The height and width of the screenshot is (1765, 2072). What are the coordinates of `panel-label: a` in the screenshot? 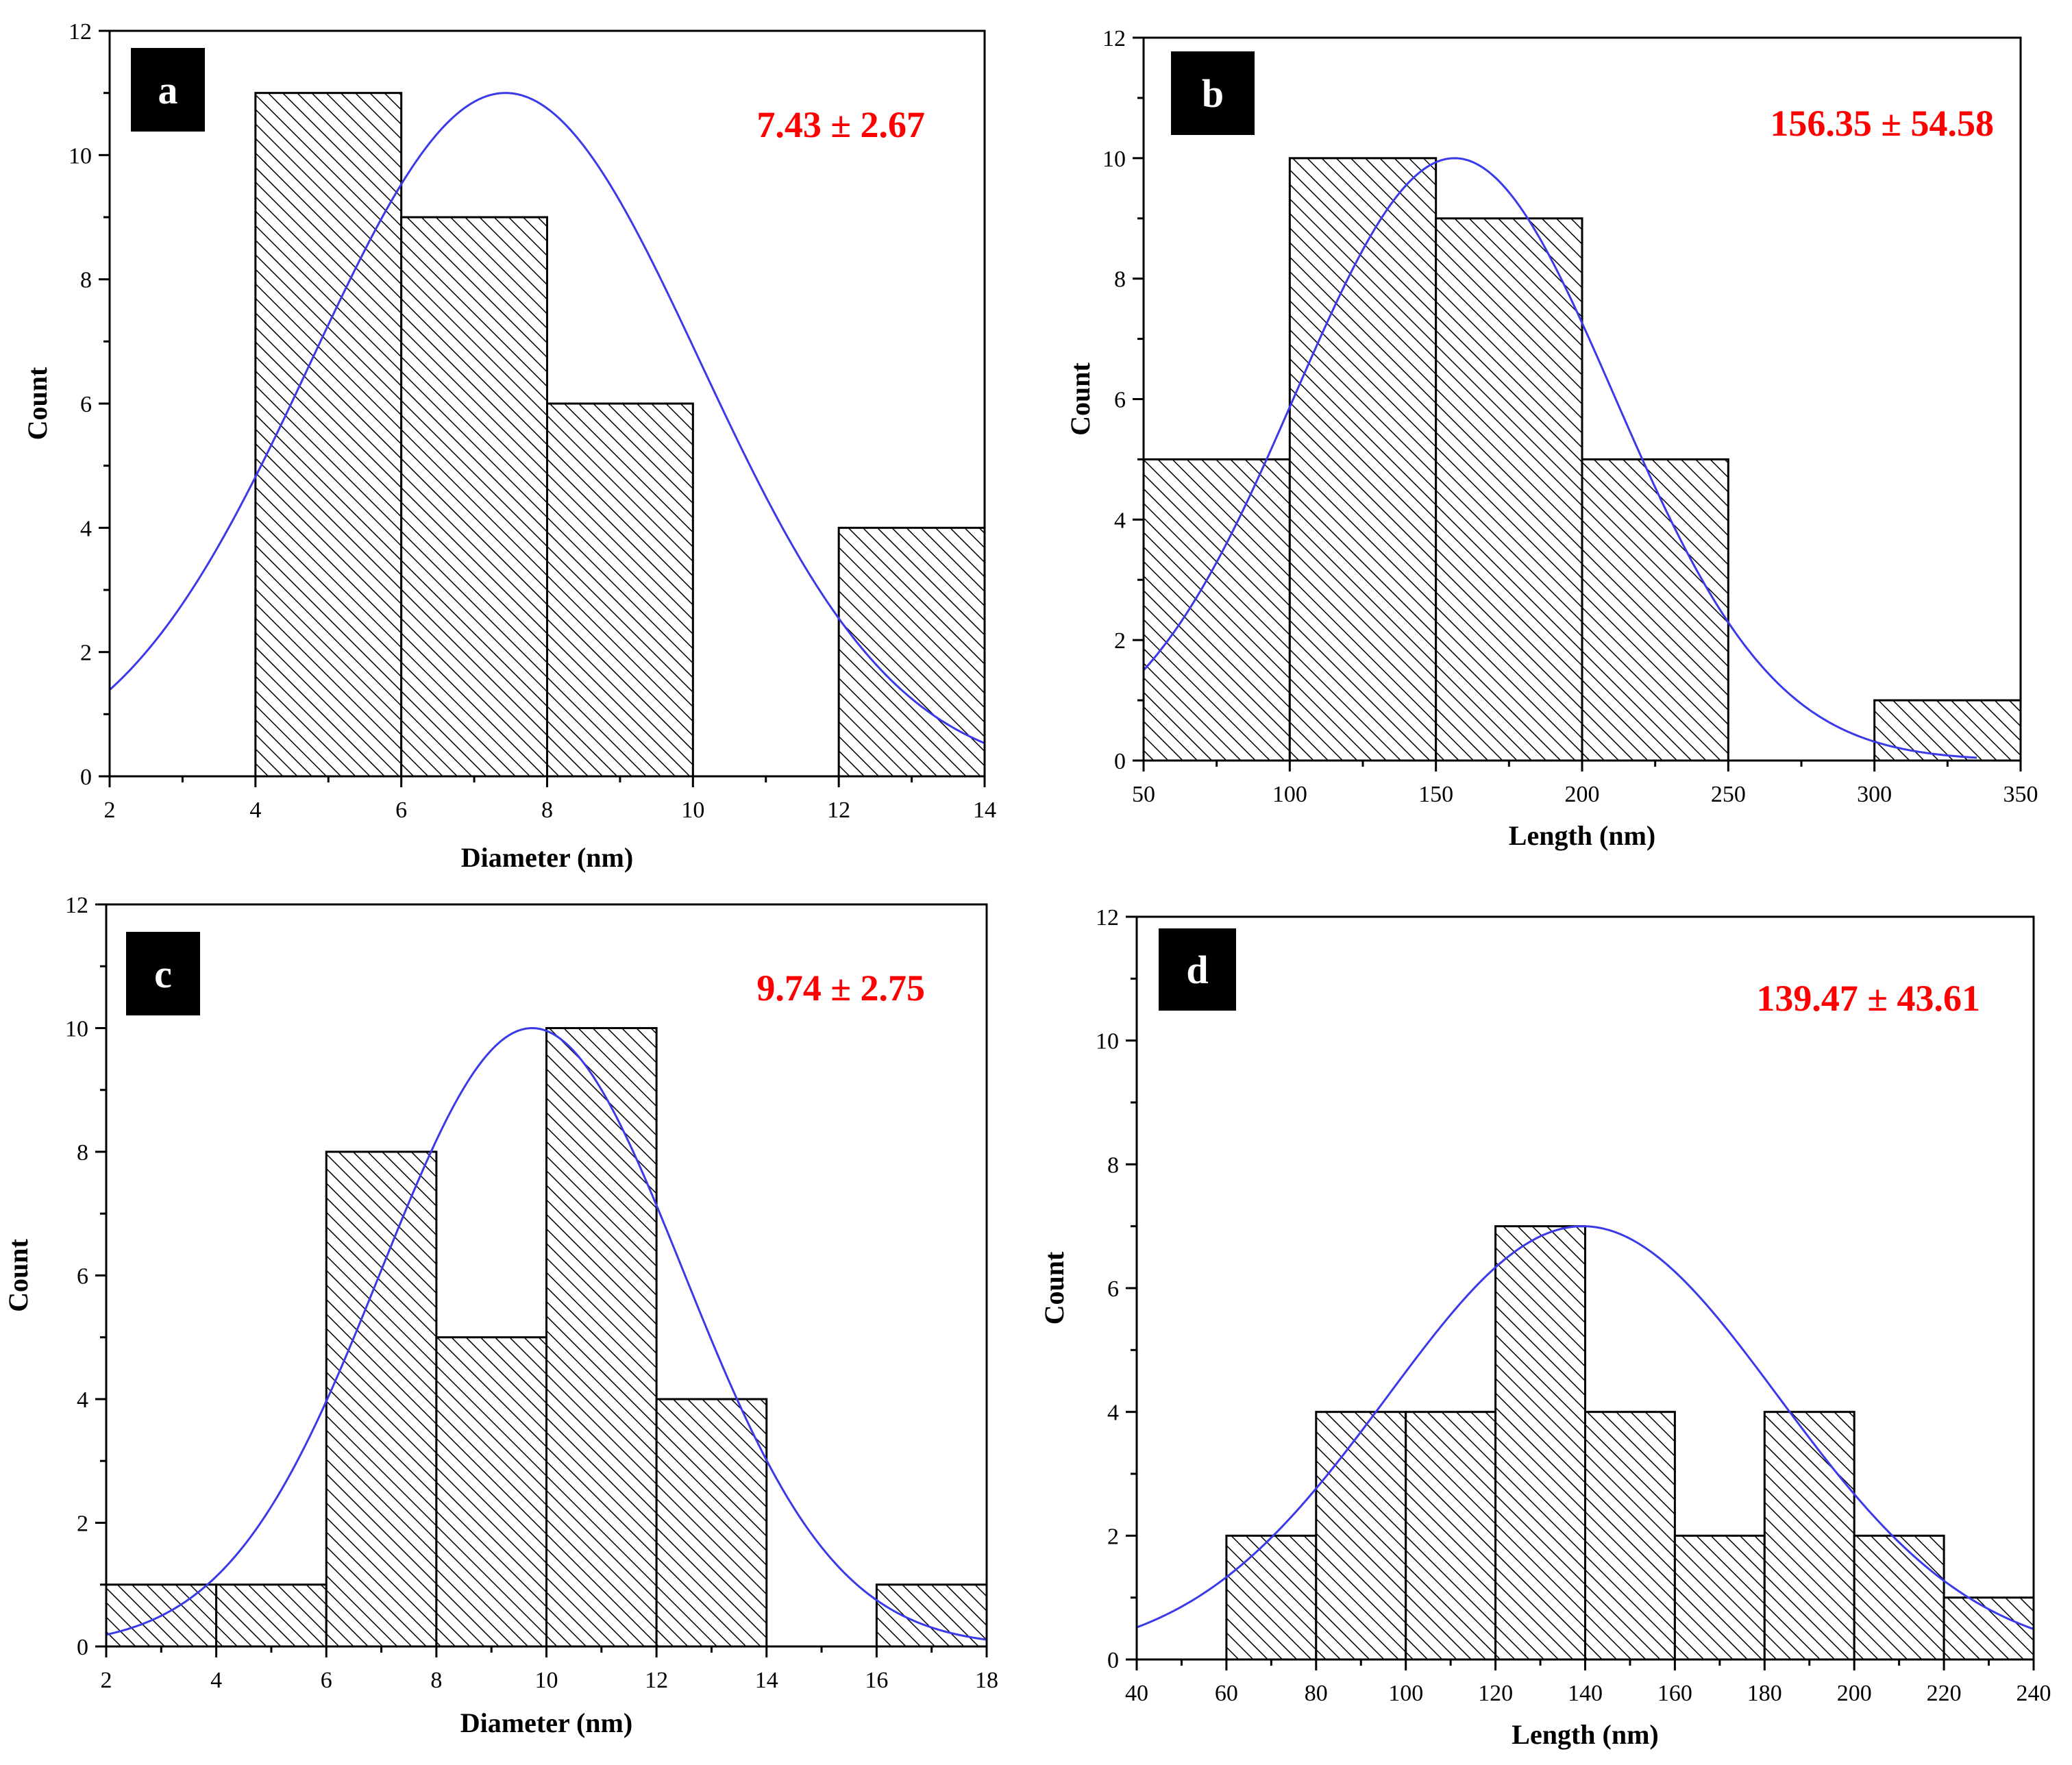 It's located at (168, 90).